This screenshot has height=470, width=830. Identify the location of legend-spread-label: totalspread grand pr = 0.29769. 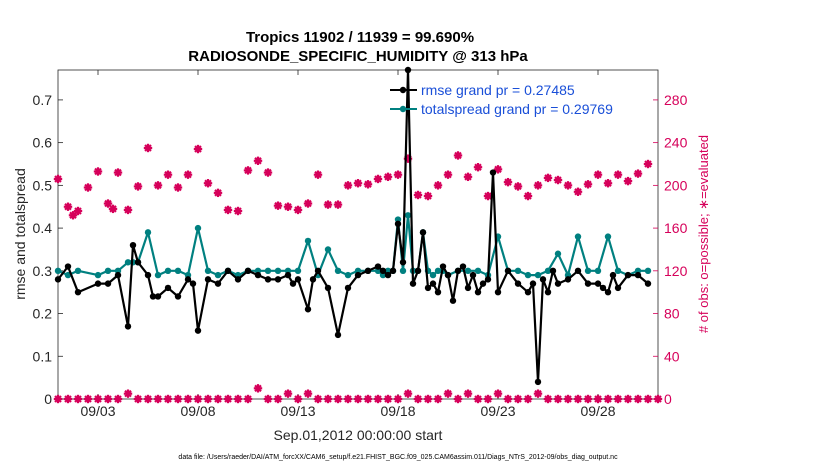
(517, 109).